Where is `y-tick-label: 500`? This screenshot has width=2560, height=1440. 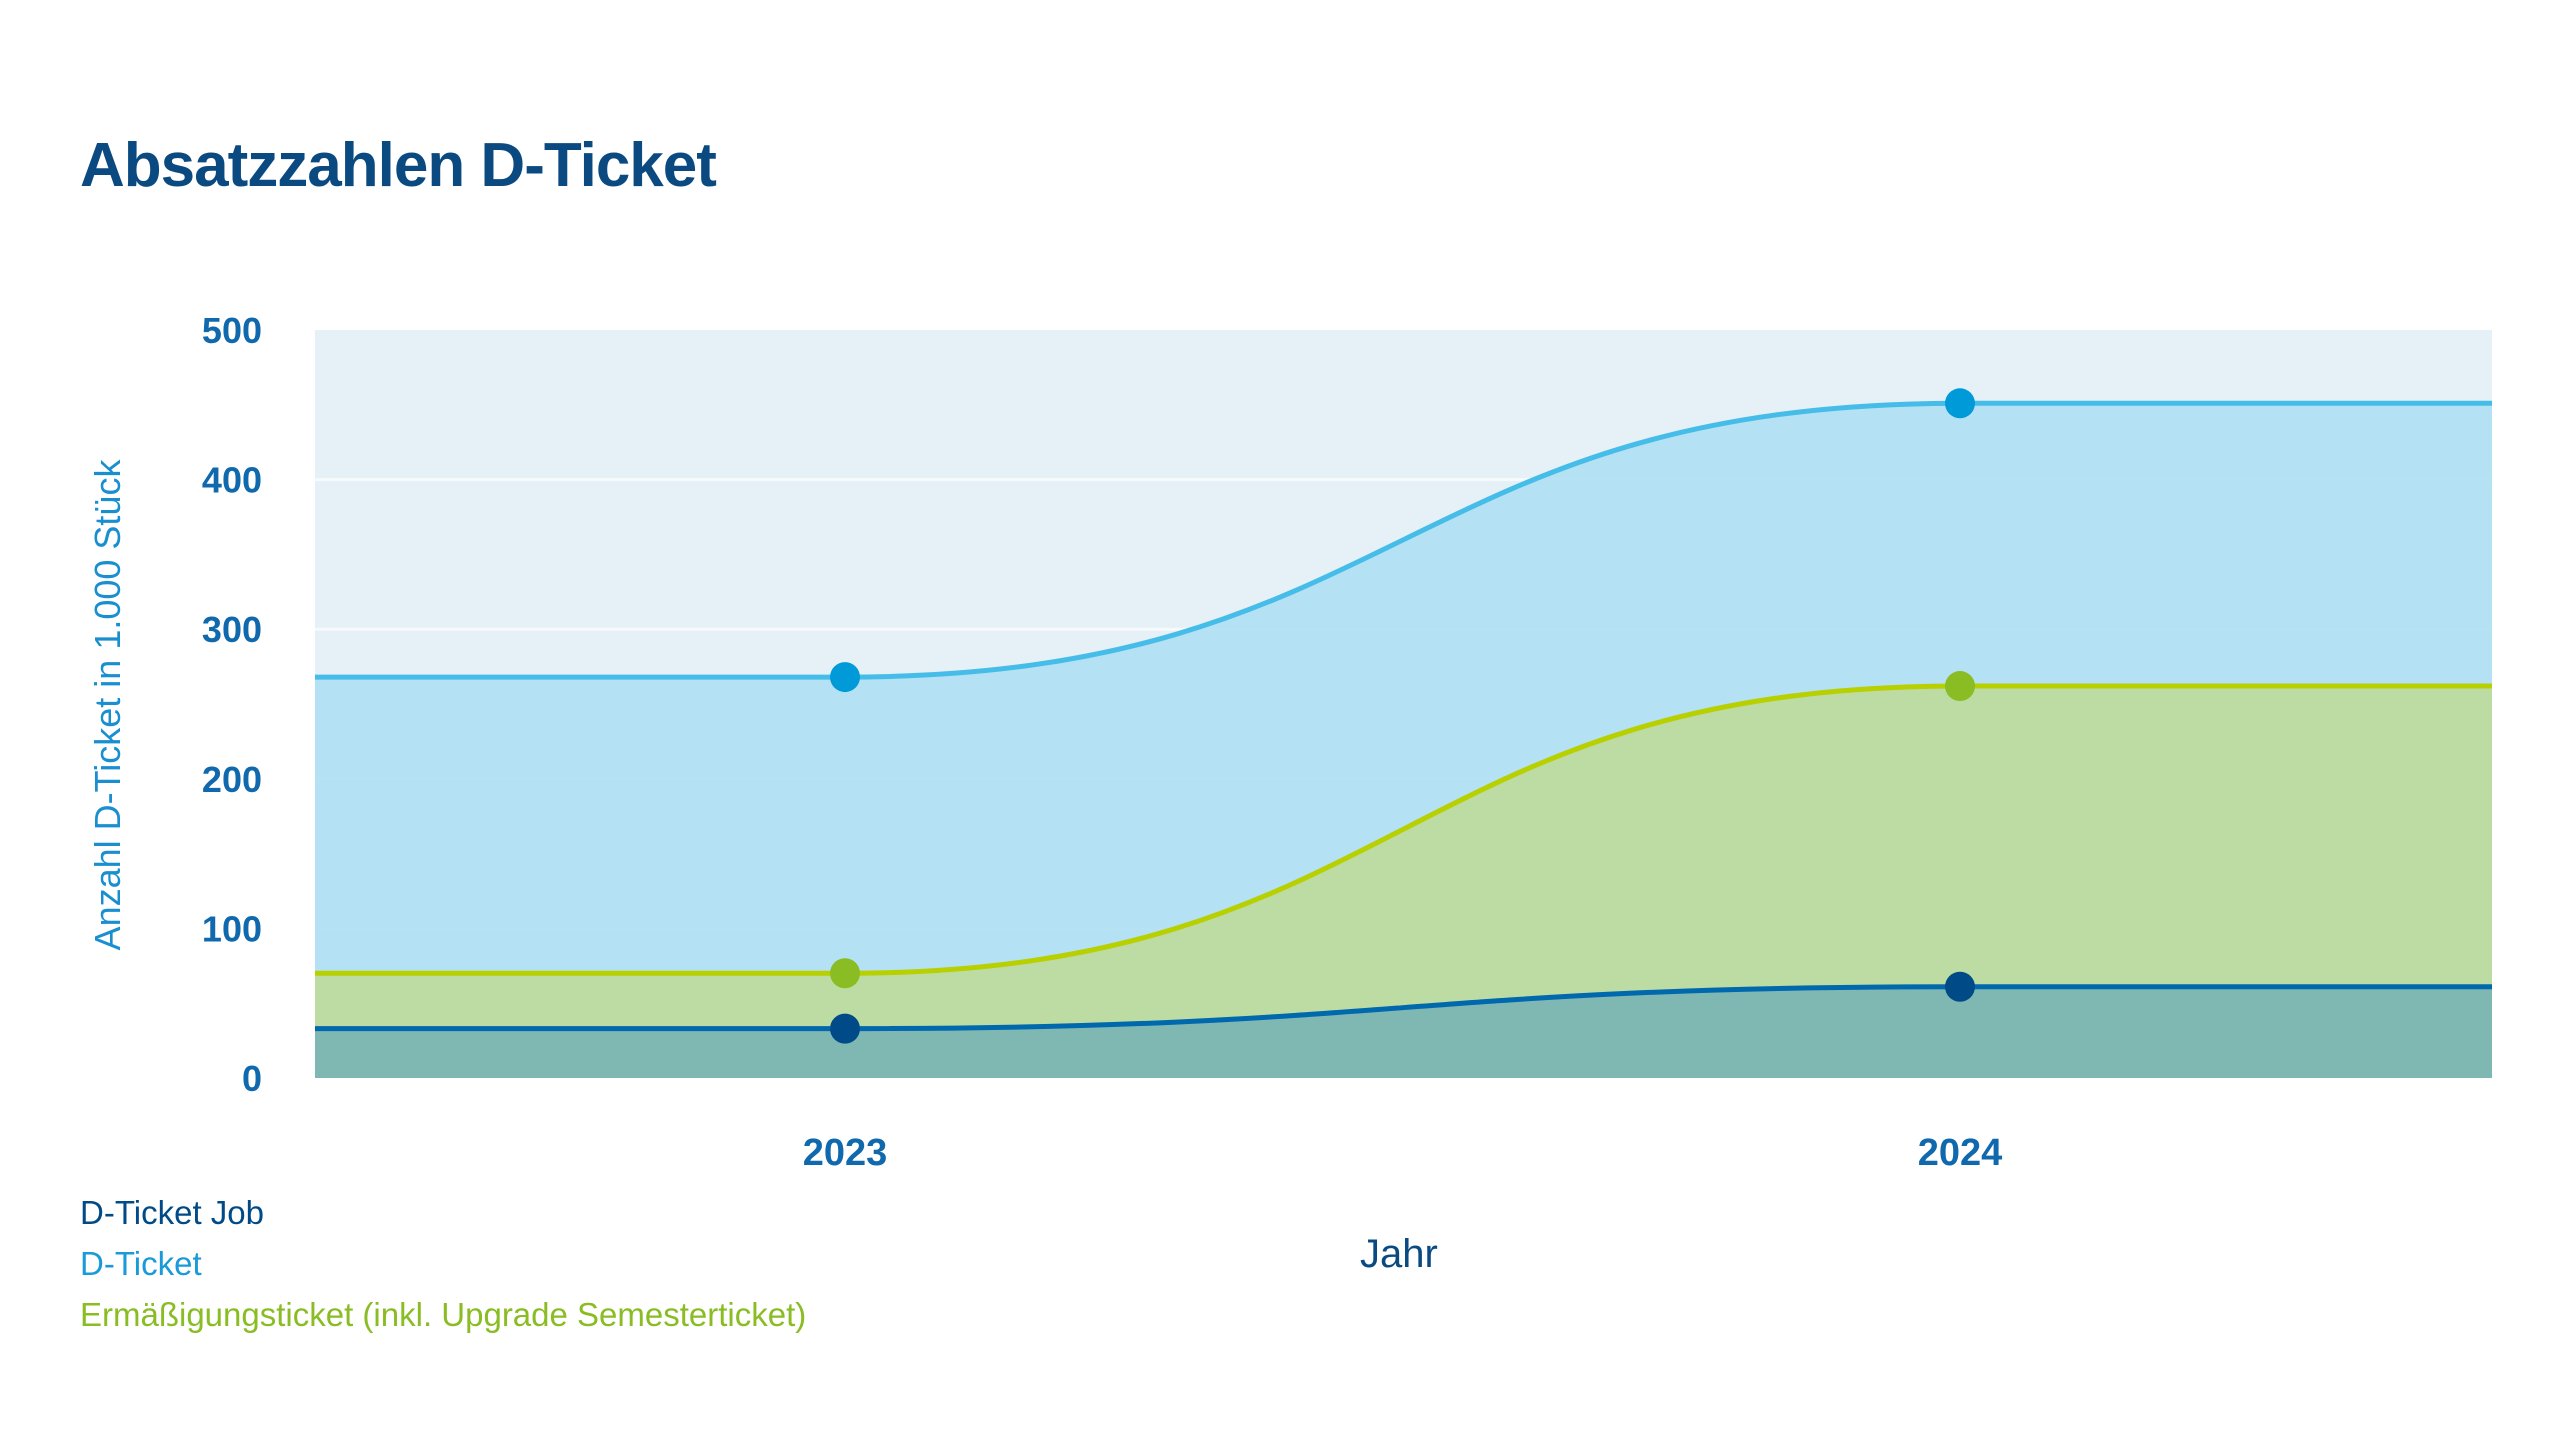 y-tick-label: 500 is located at coordinates (232, 330).